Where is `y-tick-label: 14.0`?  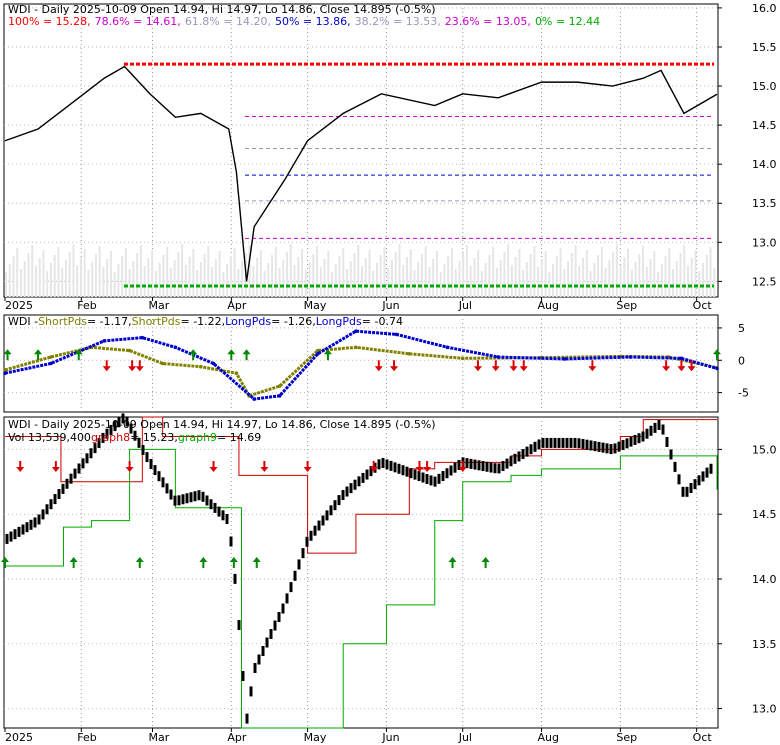 y-tick-label: 14.0 is located at coordinates (764, 164).